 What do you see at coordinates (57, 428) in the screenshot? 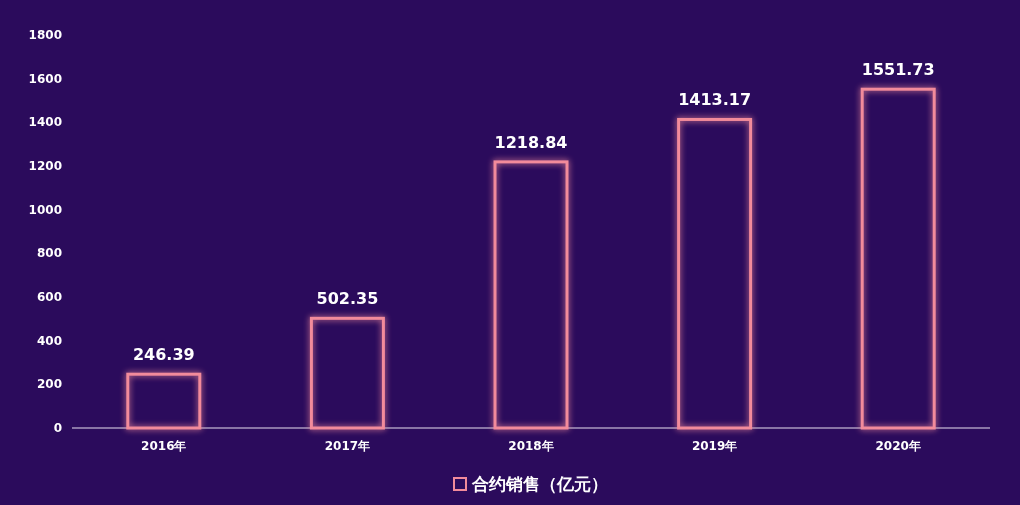
I see `y-tick-label: 0` at bounding box center [57, 428].